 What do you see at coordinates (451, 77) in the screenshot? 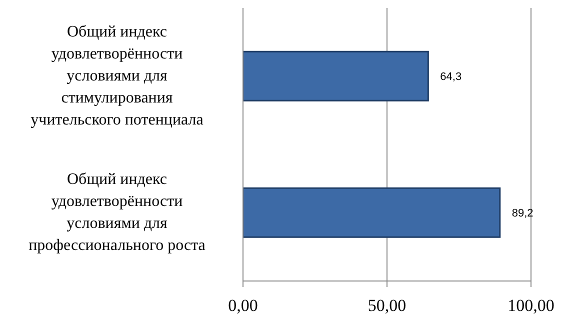
I see `data-label: 64,3` at bounding box center [451, 77].